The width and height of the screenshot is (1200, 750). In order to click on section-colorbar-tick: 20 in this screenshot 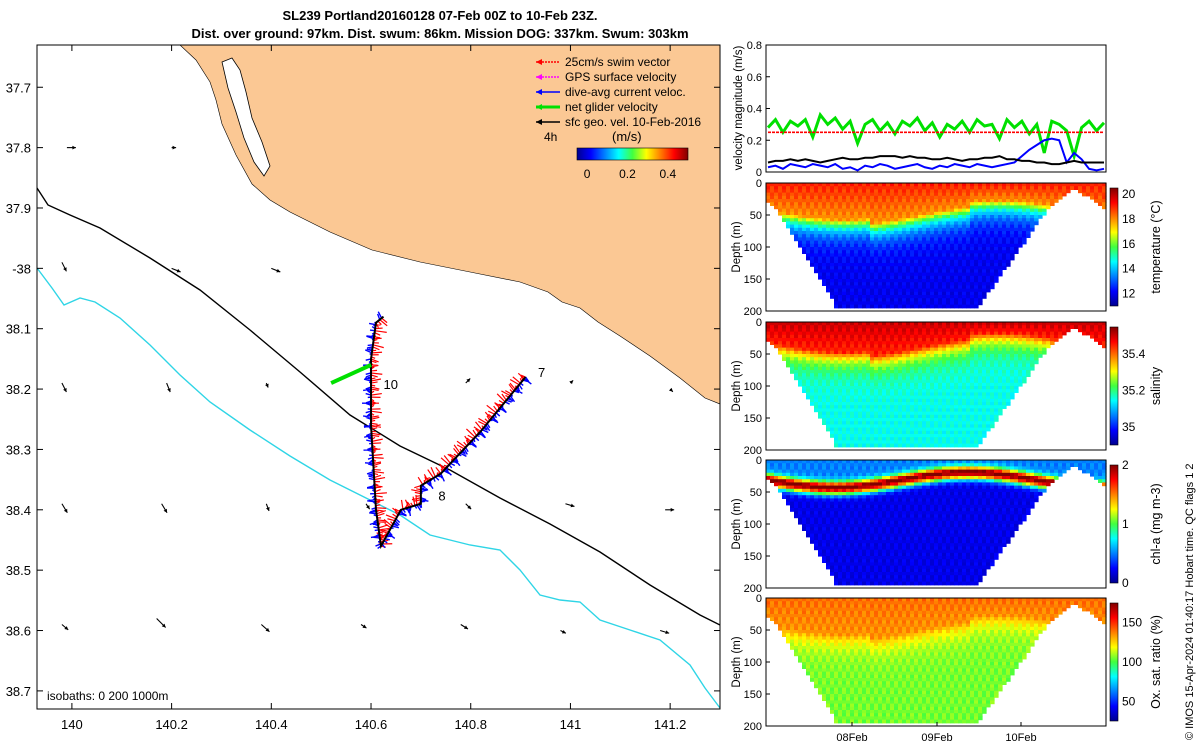, I will do `click(1129, 194)`.